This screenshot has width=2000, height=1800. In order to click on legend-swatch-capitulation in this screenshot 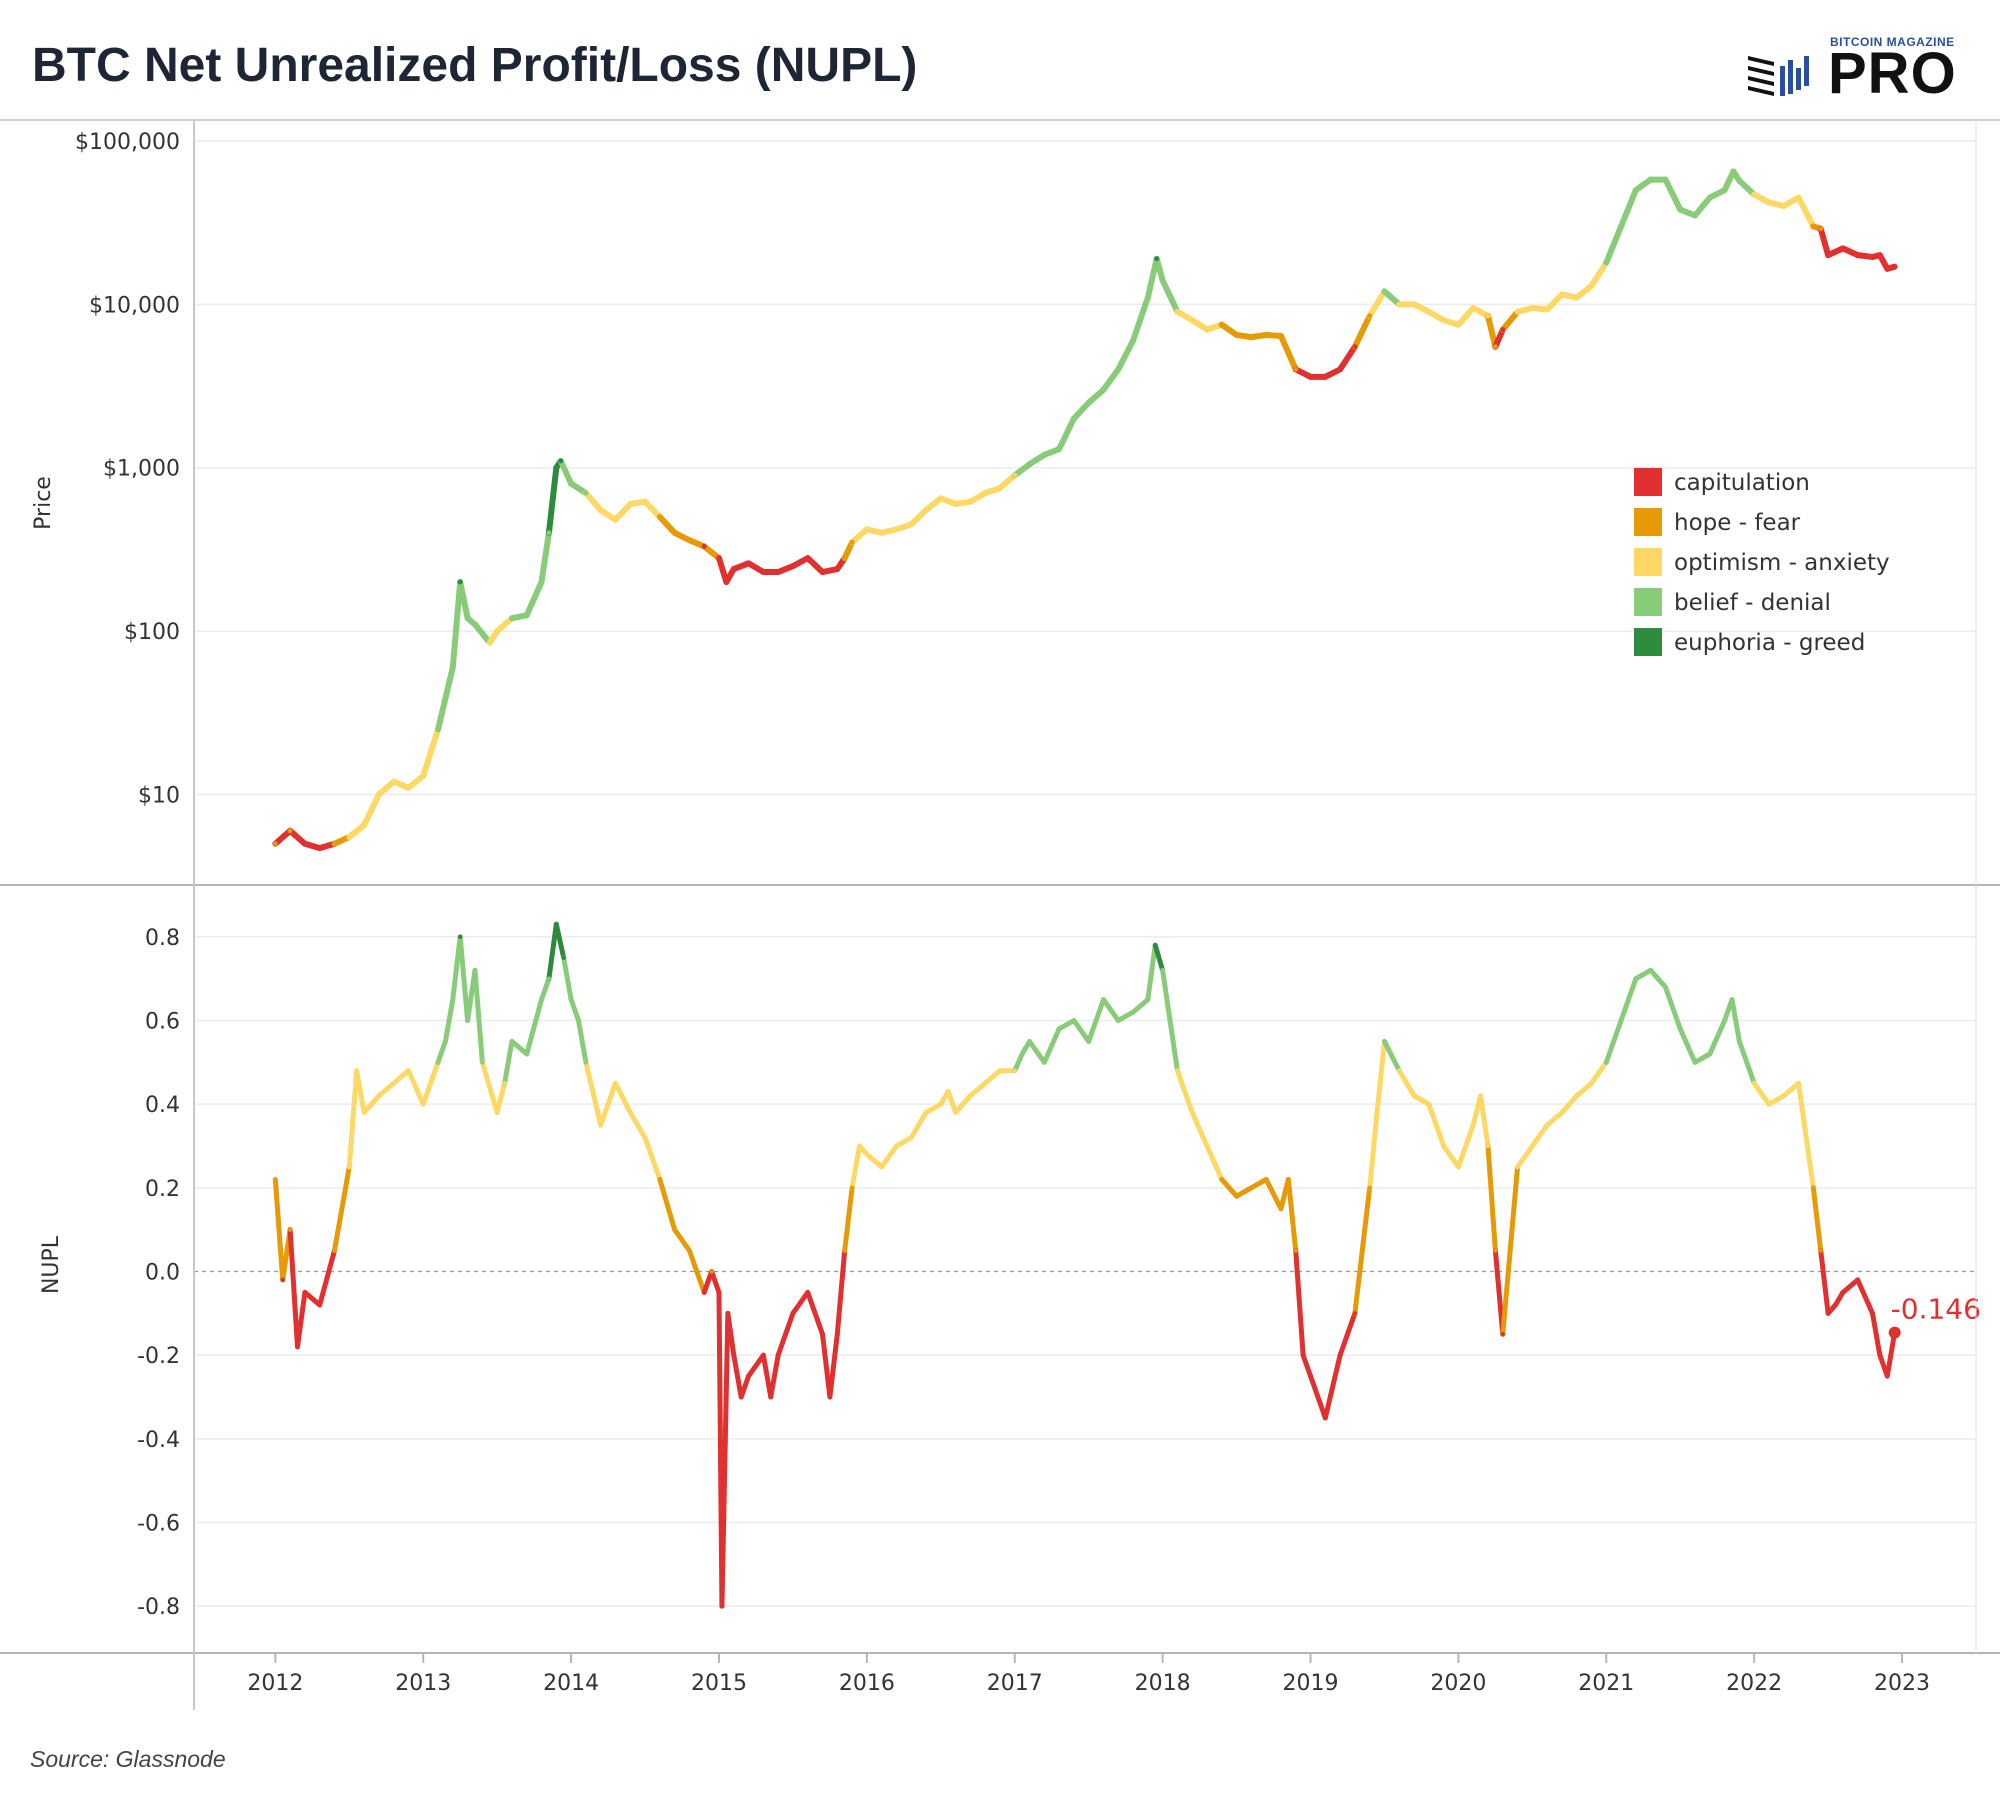, I will do `click(1648, 482)`.